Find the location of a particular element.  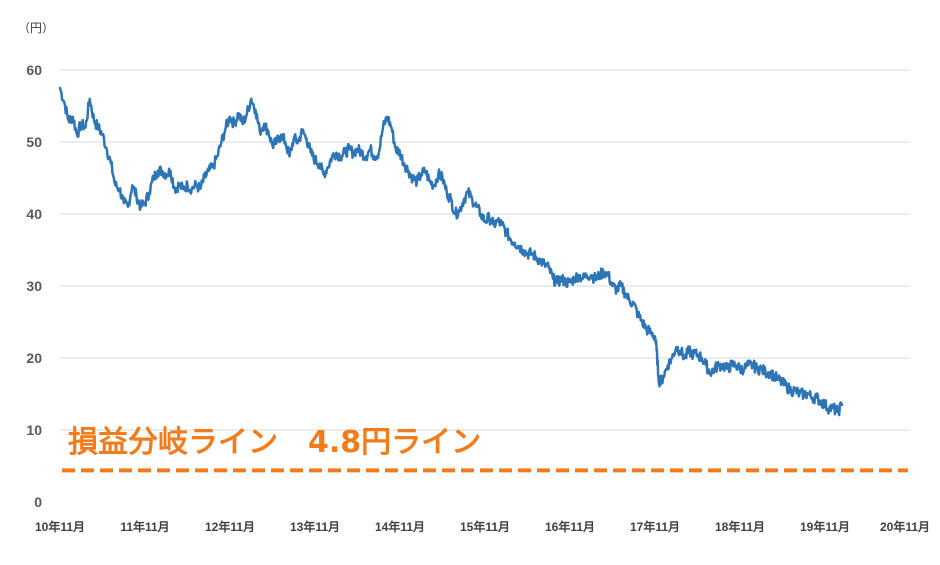

y-axis-unit-label: （円） is located at coordinates (36, 28).